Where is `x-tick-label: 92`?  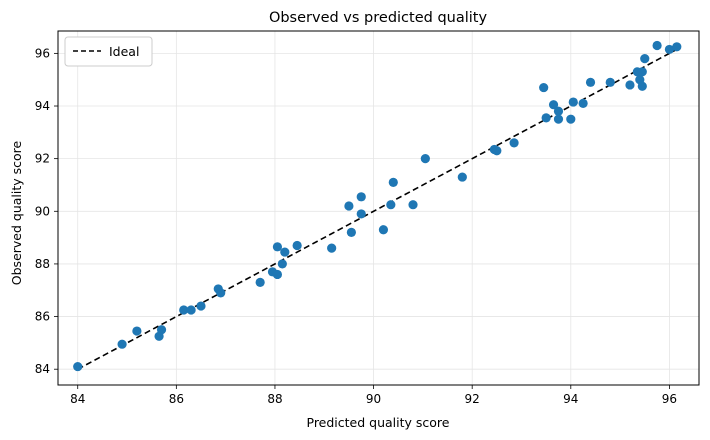
x-tick-label: 92 is located at coordinates (472, 399).